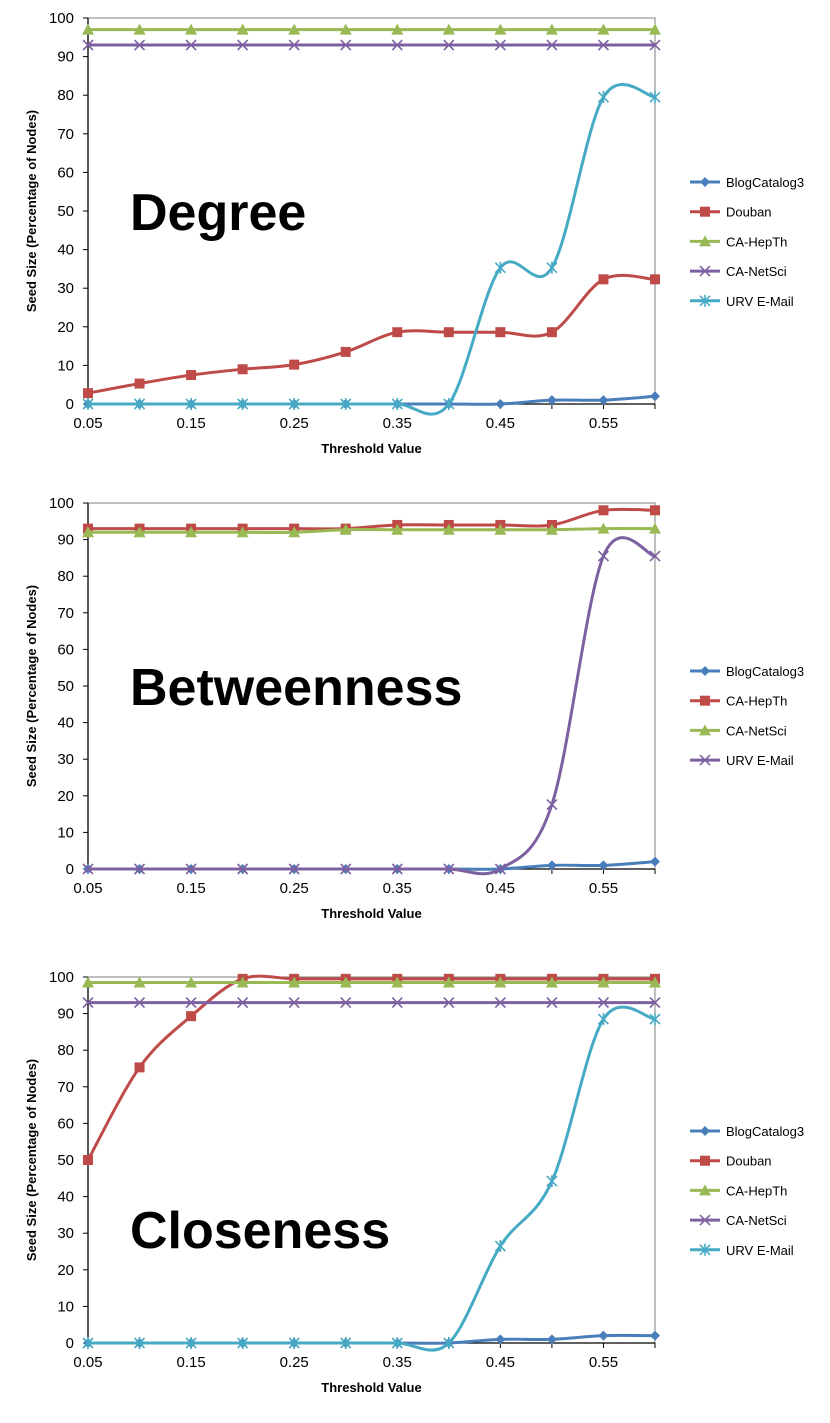 This screenshot has width=830, height=1423. I want to click on legend-item: BlogCatalog3, so click(747, 182).